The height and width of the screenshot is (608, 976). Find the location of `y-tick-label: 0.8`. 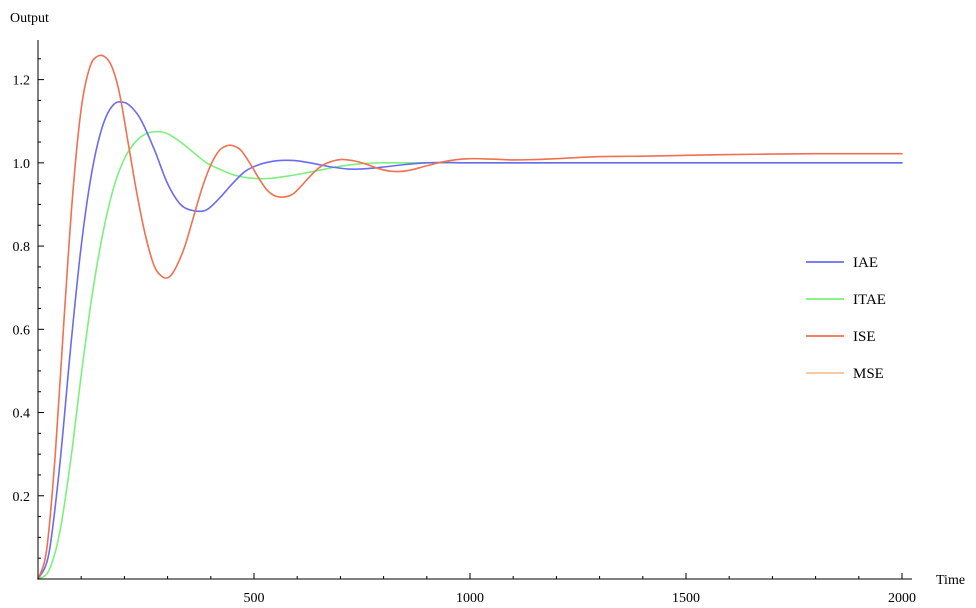

y-tick-label: 0.8 is located at coordinates (22, 247).